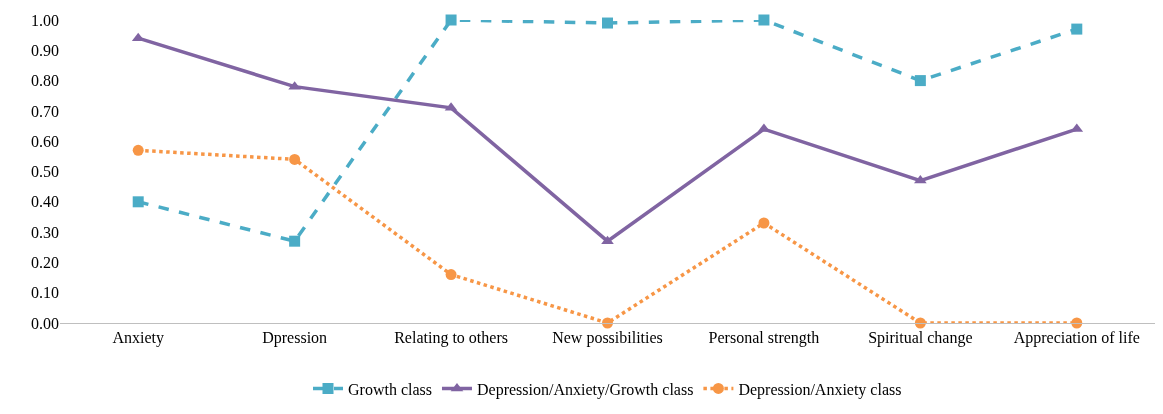  What do you see at coordinates (138, 338) in the screenshot?
I see `x-tick-label: Anxiety` at bounding box center [138, 338].